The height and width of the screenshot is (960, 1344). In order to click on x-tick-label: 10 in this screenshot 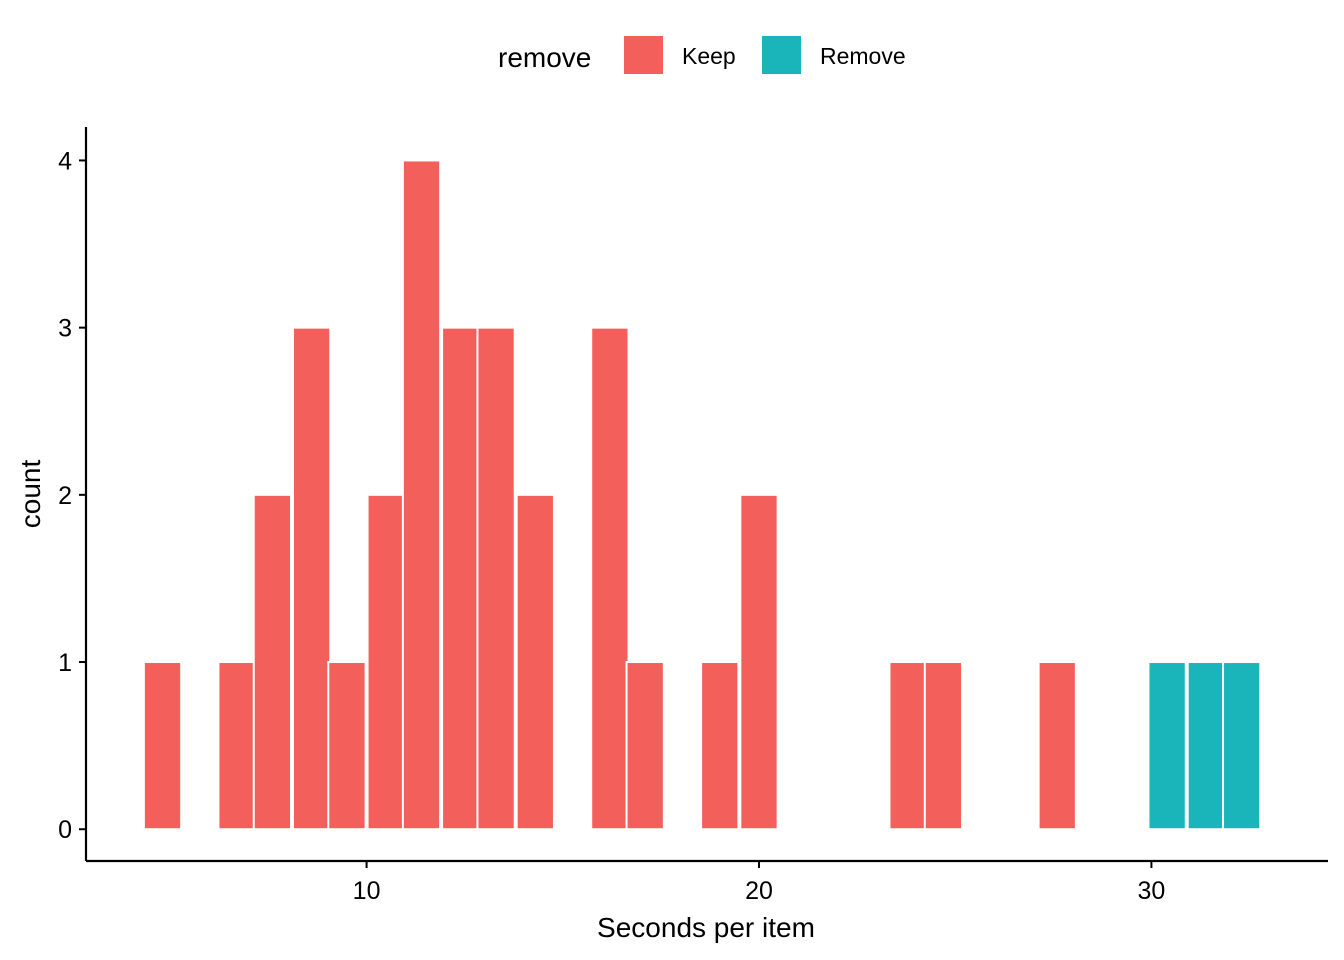, I will do `click(367, 891)`.